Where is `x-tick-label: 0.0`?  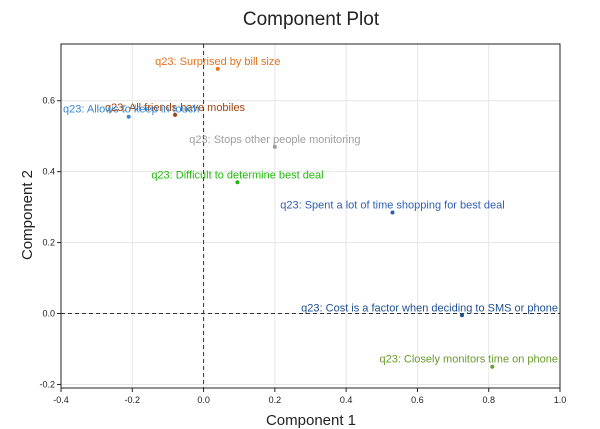 x-tick-label: 0.0 is located at coordinates (203, 400).